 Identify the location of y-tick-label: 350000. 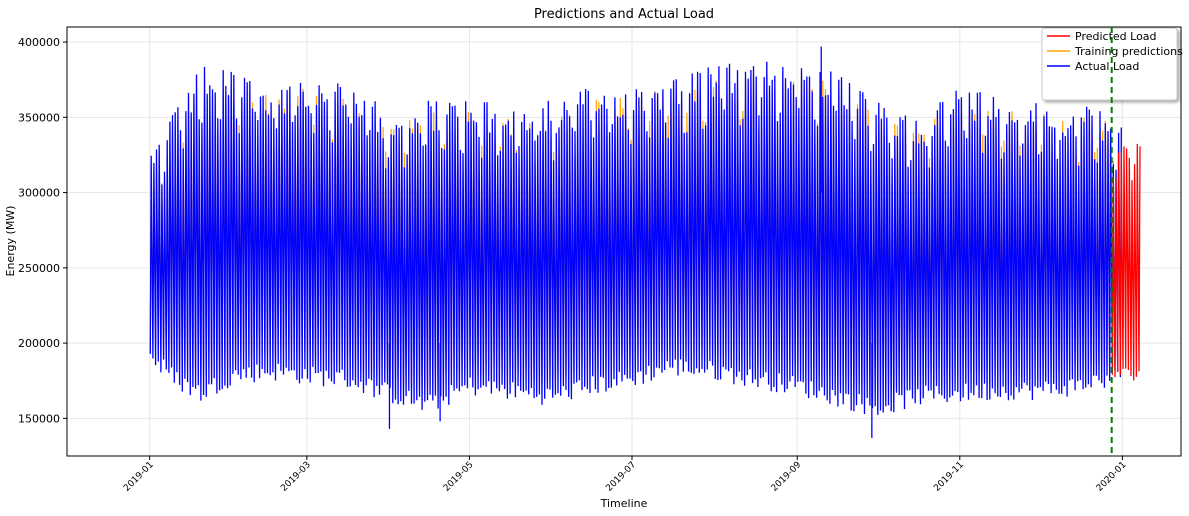
(39, 117).